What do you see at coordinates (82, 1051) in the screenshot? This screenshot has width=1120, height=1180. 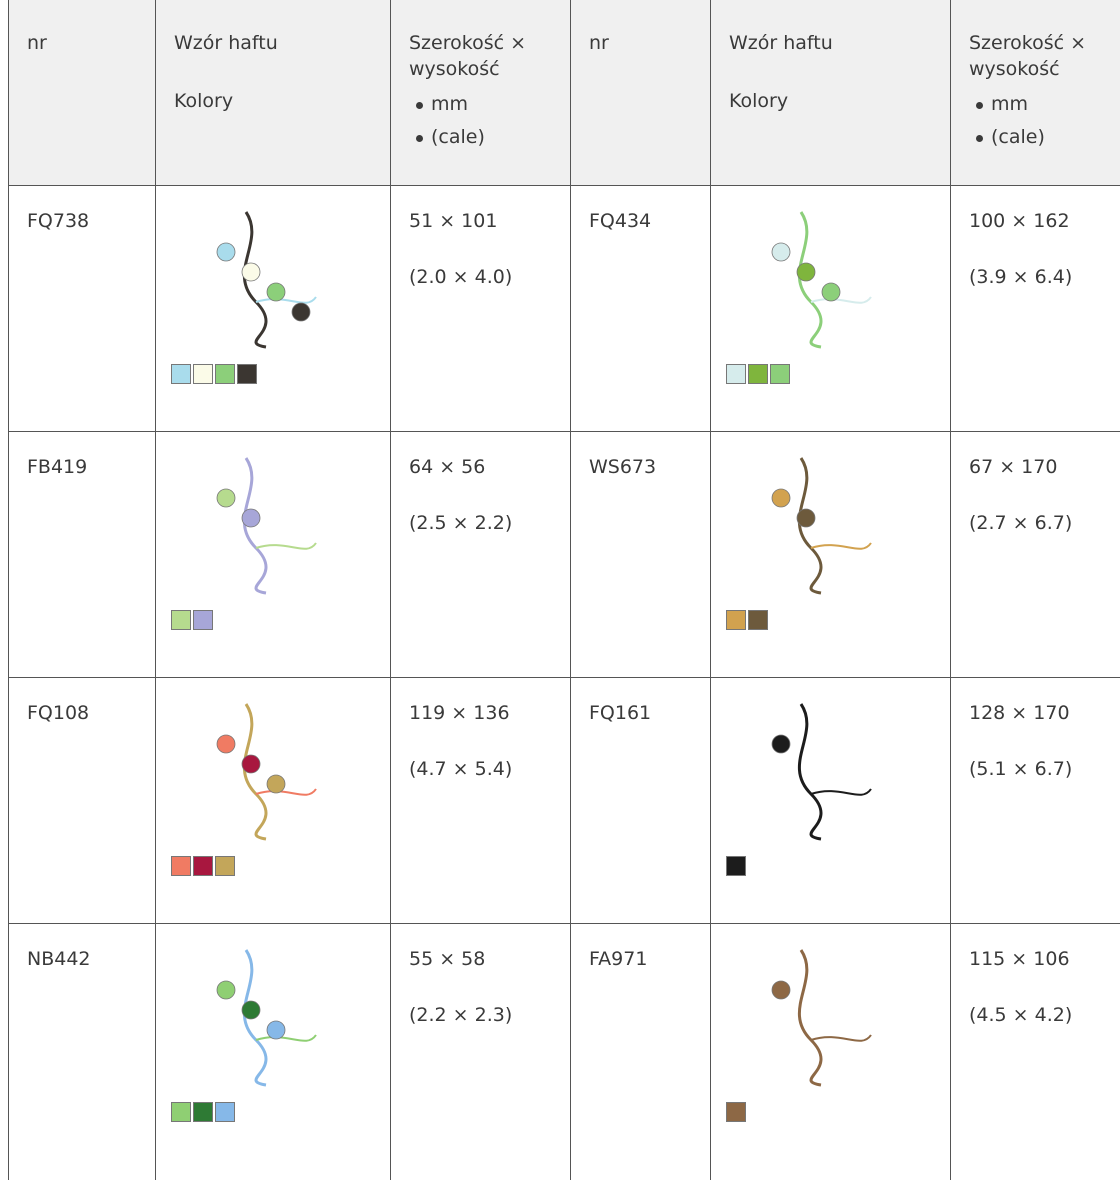 I see `code-cell: NB442` at bounding box center [82, 1051].